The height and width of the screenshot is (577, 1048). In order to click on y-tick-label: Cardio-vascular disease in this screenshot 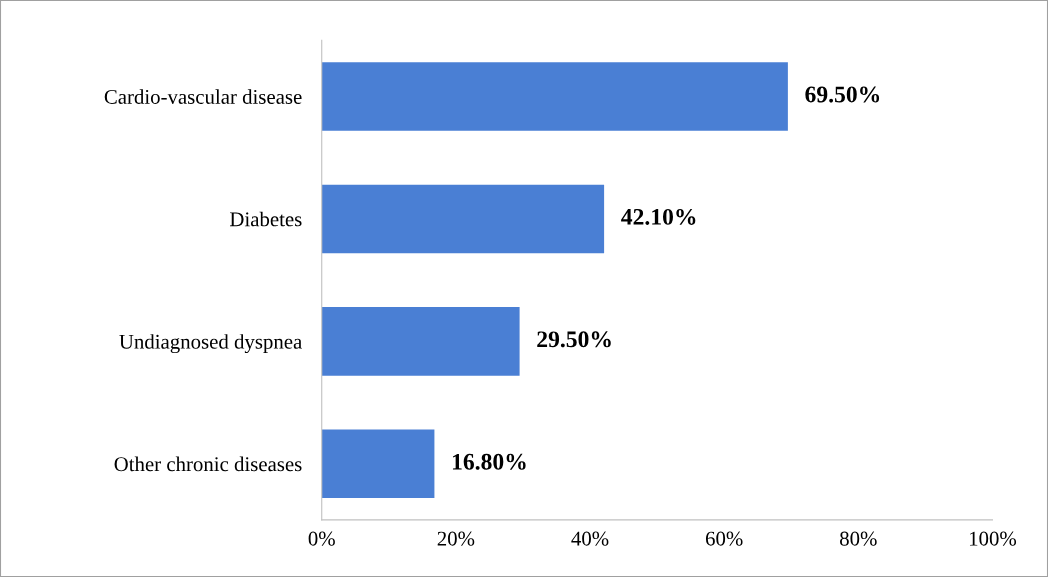, I will do `click(203, 96)`.